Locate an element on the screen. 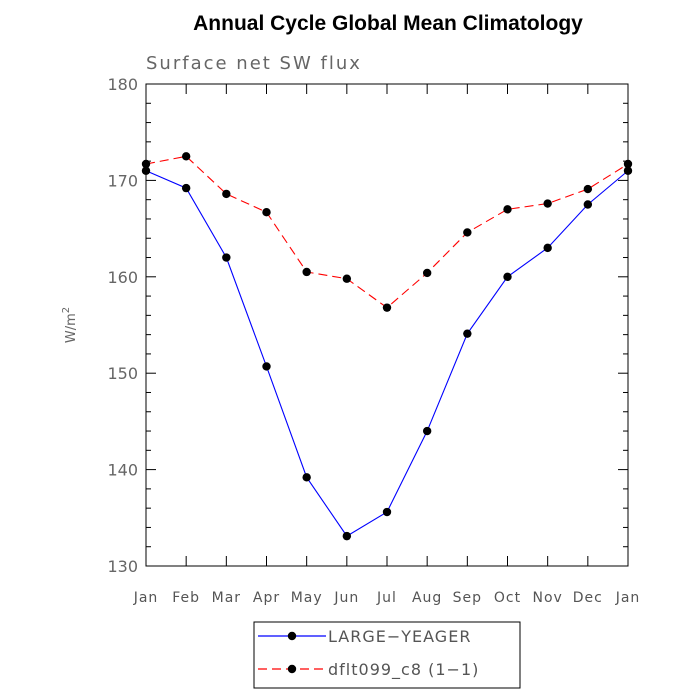  legend-label-0: LARGE−YEAGER is located at coordinates (399, 636).